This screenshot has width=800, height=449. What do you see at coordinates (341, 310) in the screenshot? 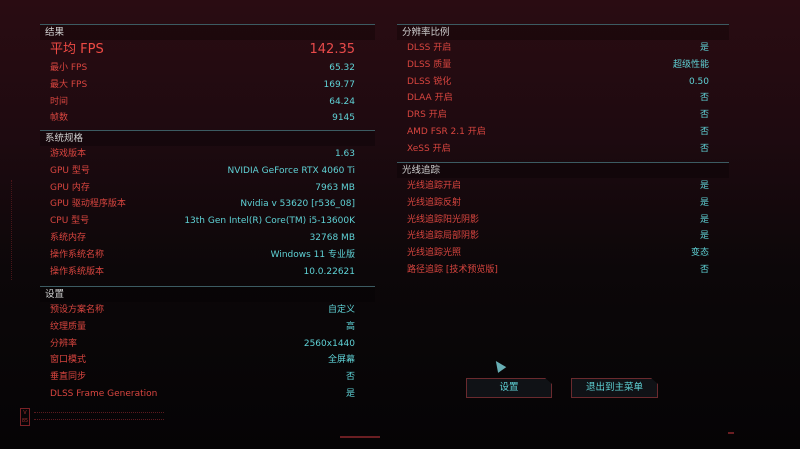
I see `row-value: 自定义` at bounding box center [341, 310].